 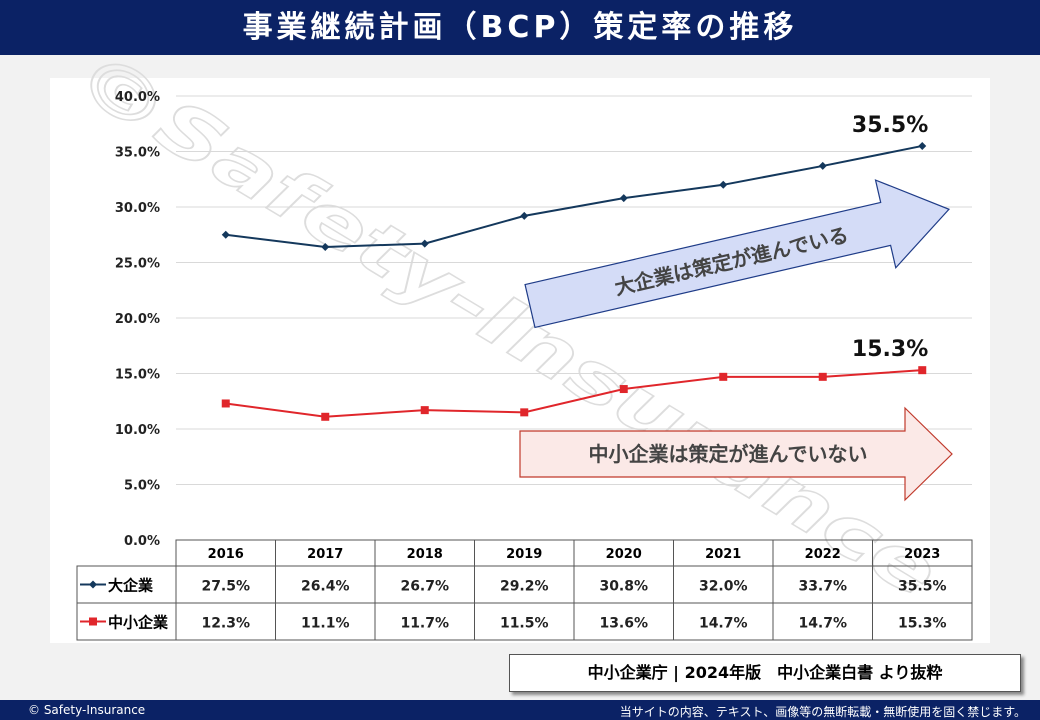 What do you see at coordinates (922, 587) in the screenshot?
I see `table-cell: 35.5%` at bounding box center [922, 587].